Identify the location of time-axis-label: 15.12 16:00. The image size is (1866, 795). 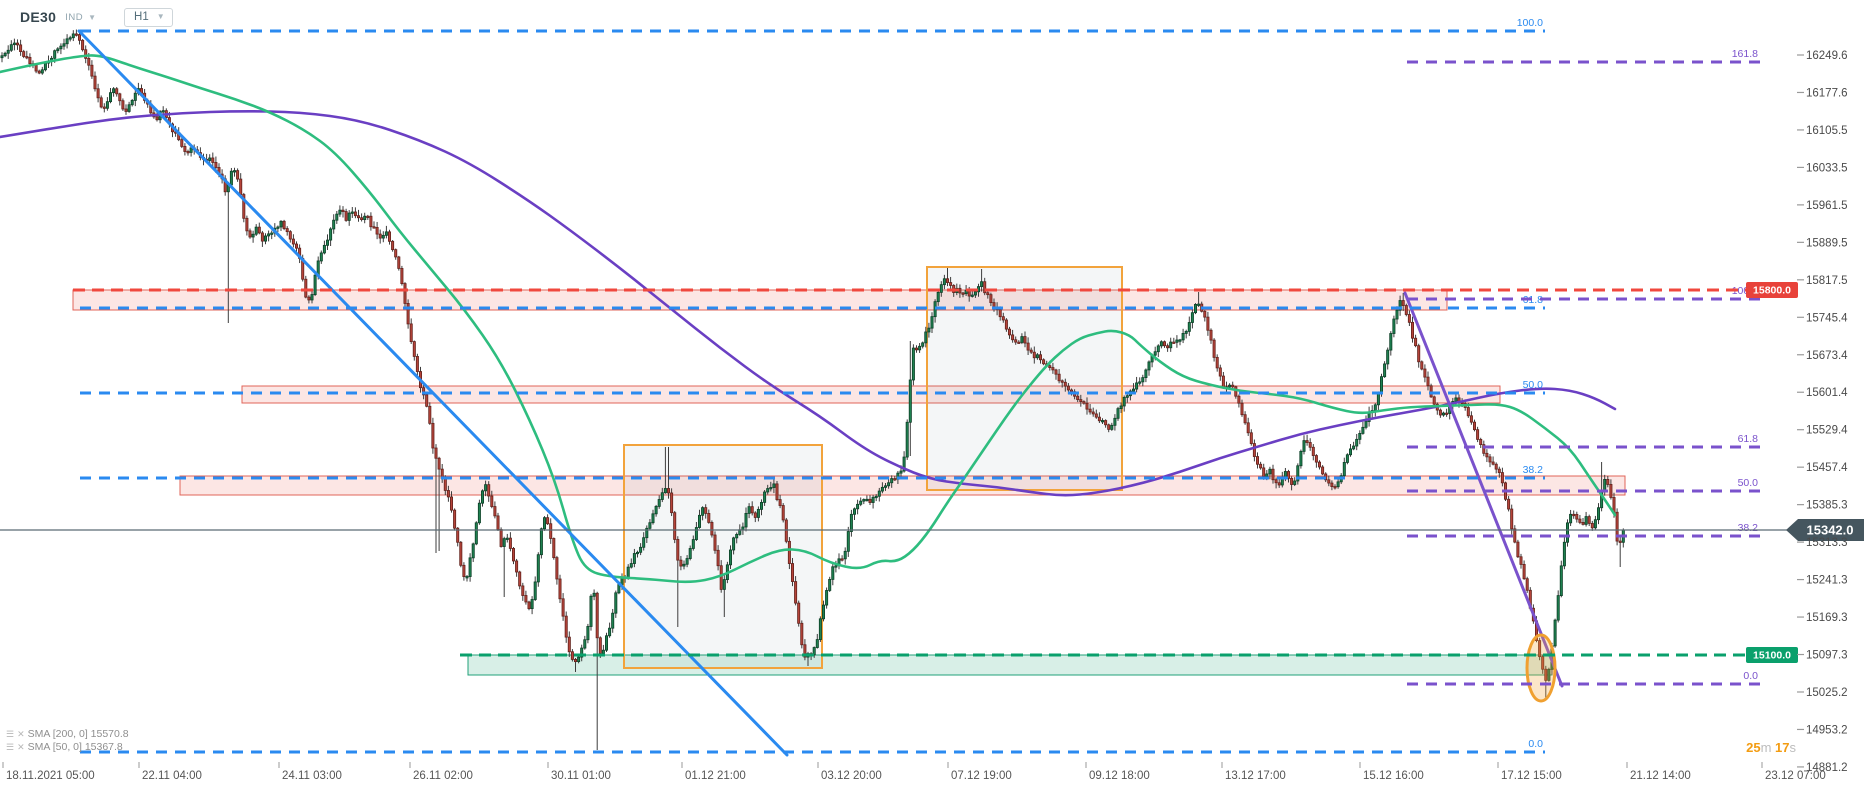
(1393, 776).